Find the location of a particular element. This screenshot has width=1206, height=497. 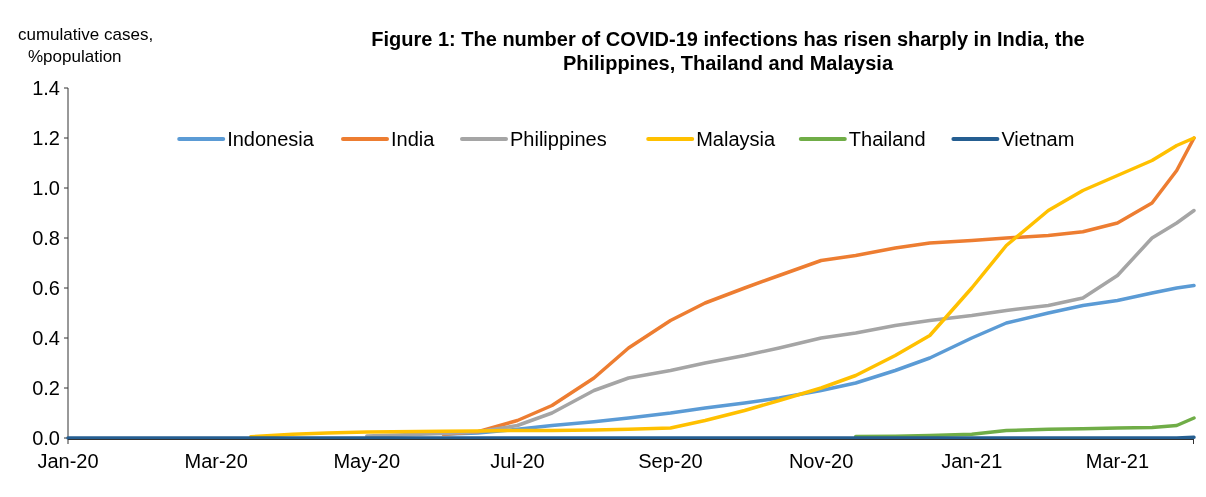

x-tick-label: Jul-20 is located at coordinates (517, 461).